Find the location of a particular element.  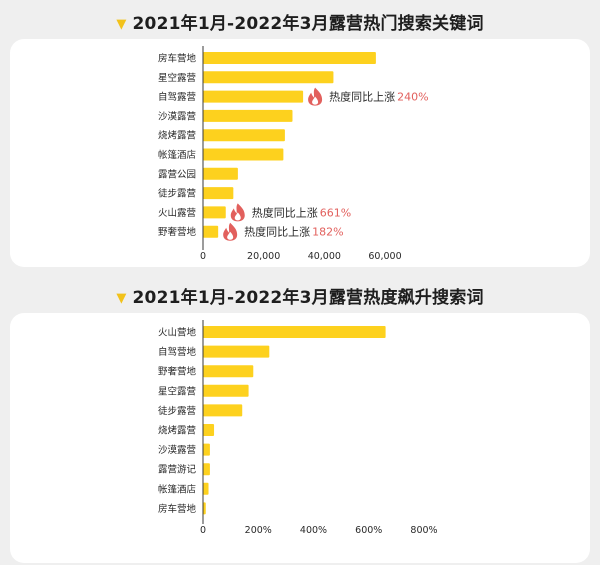

chart-2-category-label-3: 星空露营 is located at coordinates (177, 391).